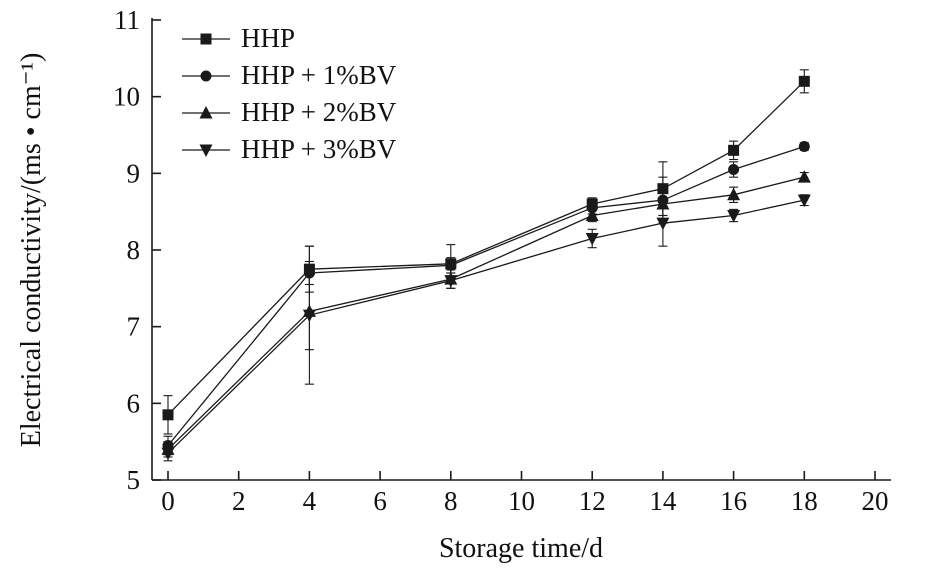 The height and width of the screenshot is (576, 945). Describe the element at coordinates (319, 75) in the screenshot. I see `legend-label-hhp-1bv: HHP + 1%BV` at that location.